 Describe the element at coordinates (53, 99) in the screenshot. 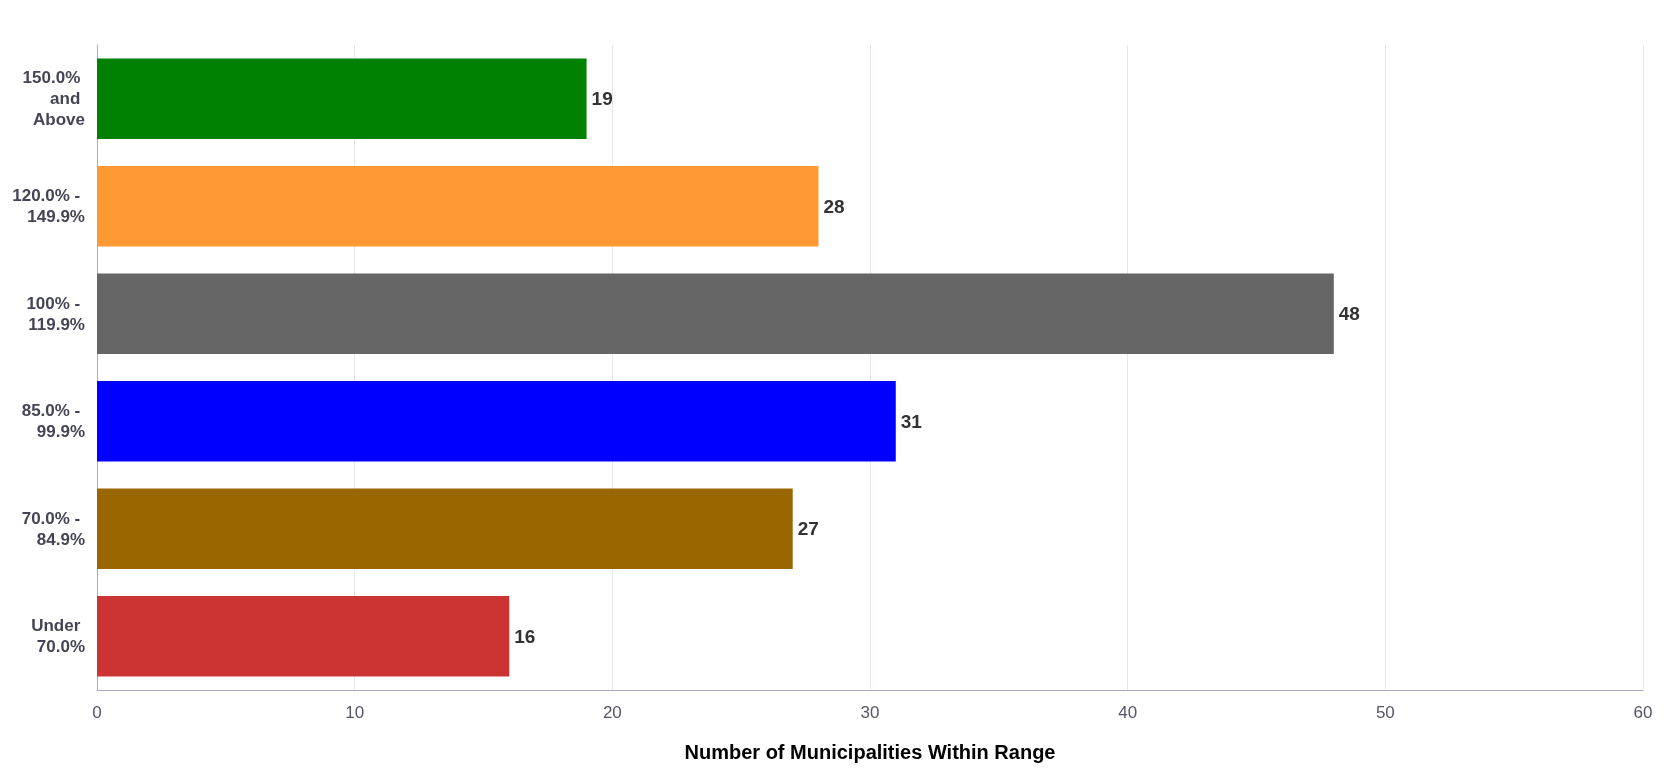

I see `y-tick-label: 150.0% and Above` at that location.